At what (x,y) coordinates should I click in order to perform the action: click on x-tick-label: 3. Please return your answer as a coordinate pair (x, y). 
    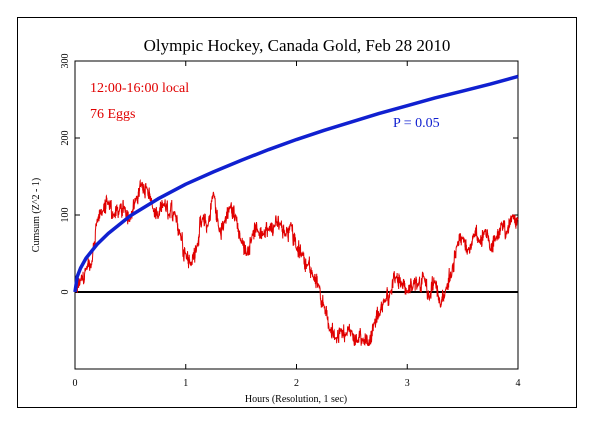
    Looking at the image, I should click on (407, 383).